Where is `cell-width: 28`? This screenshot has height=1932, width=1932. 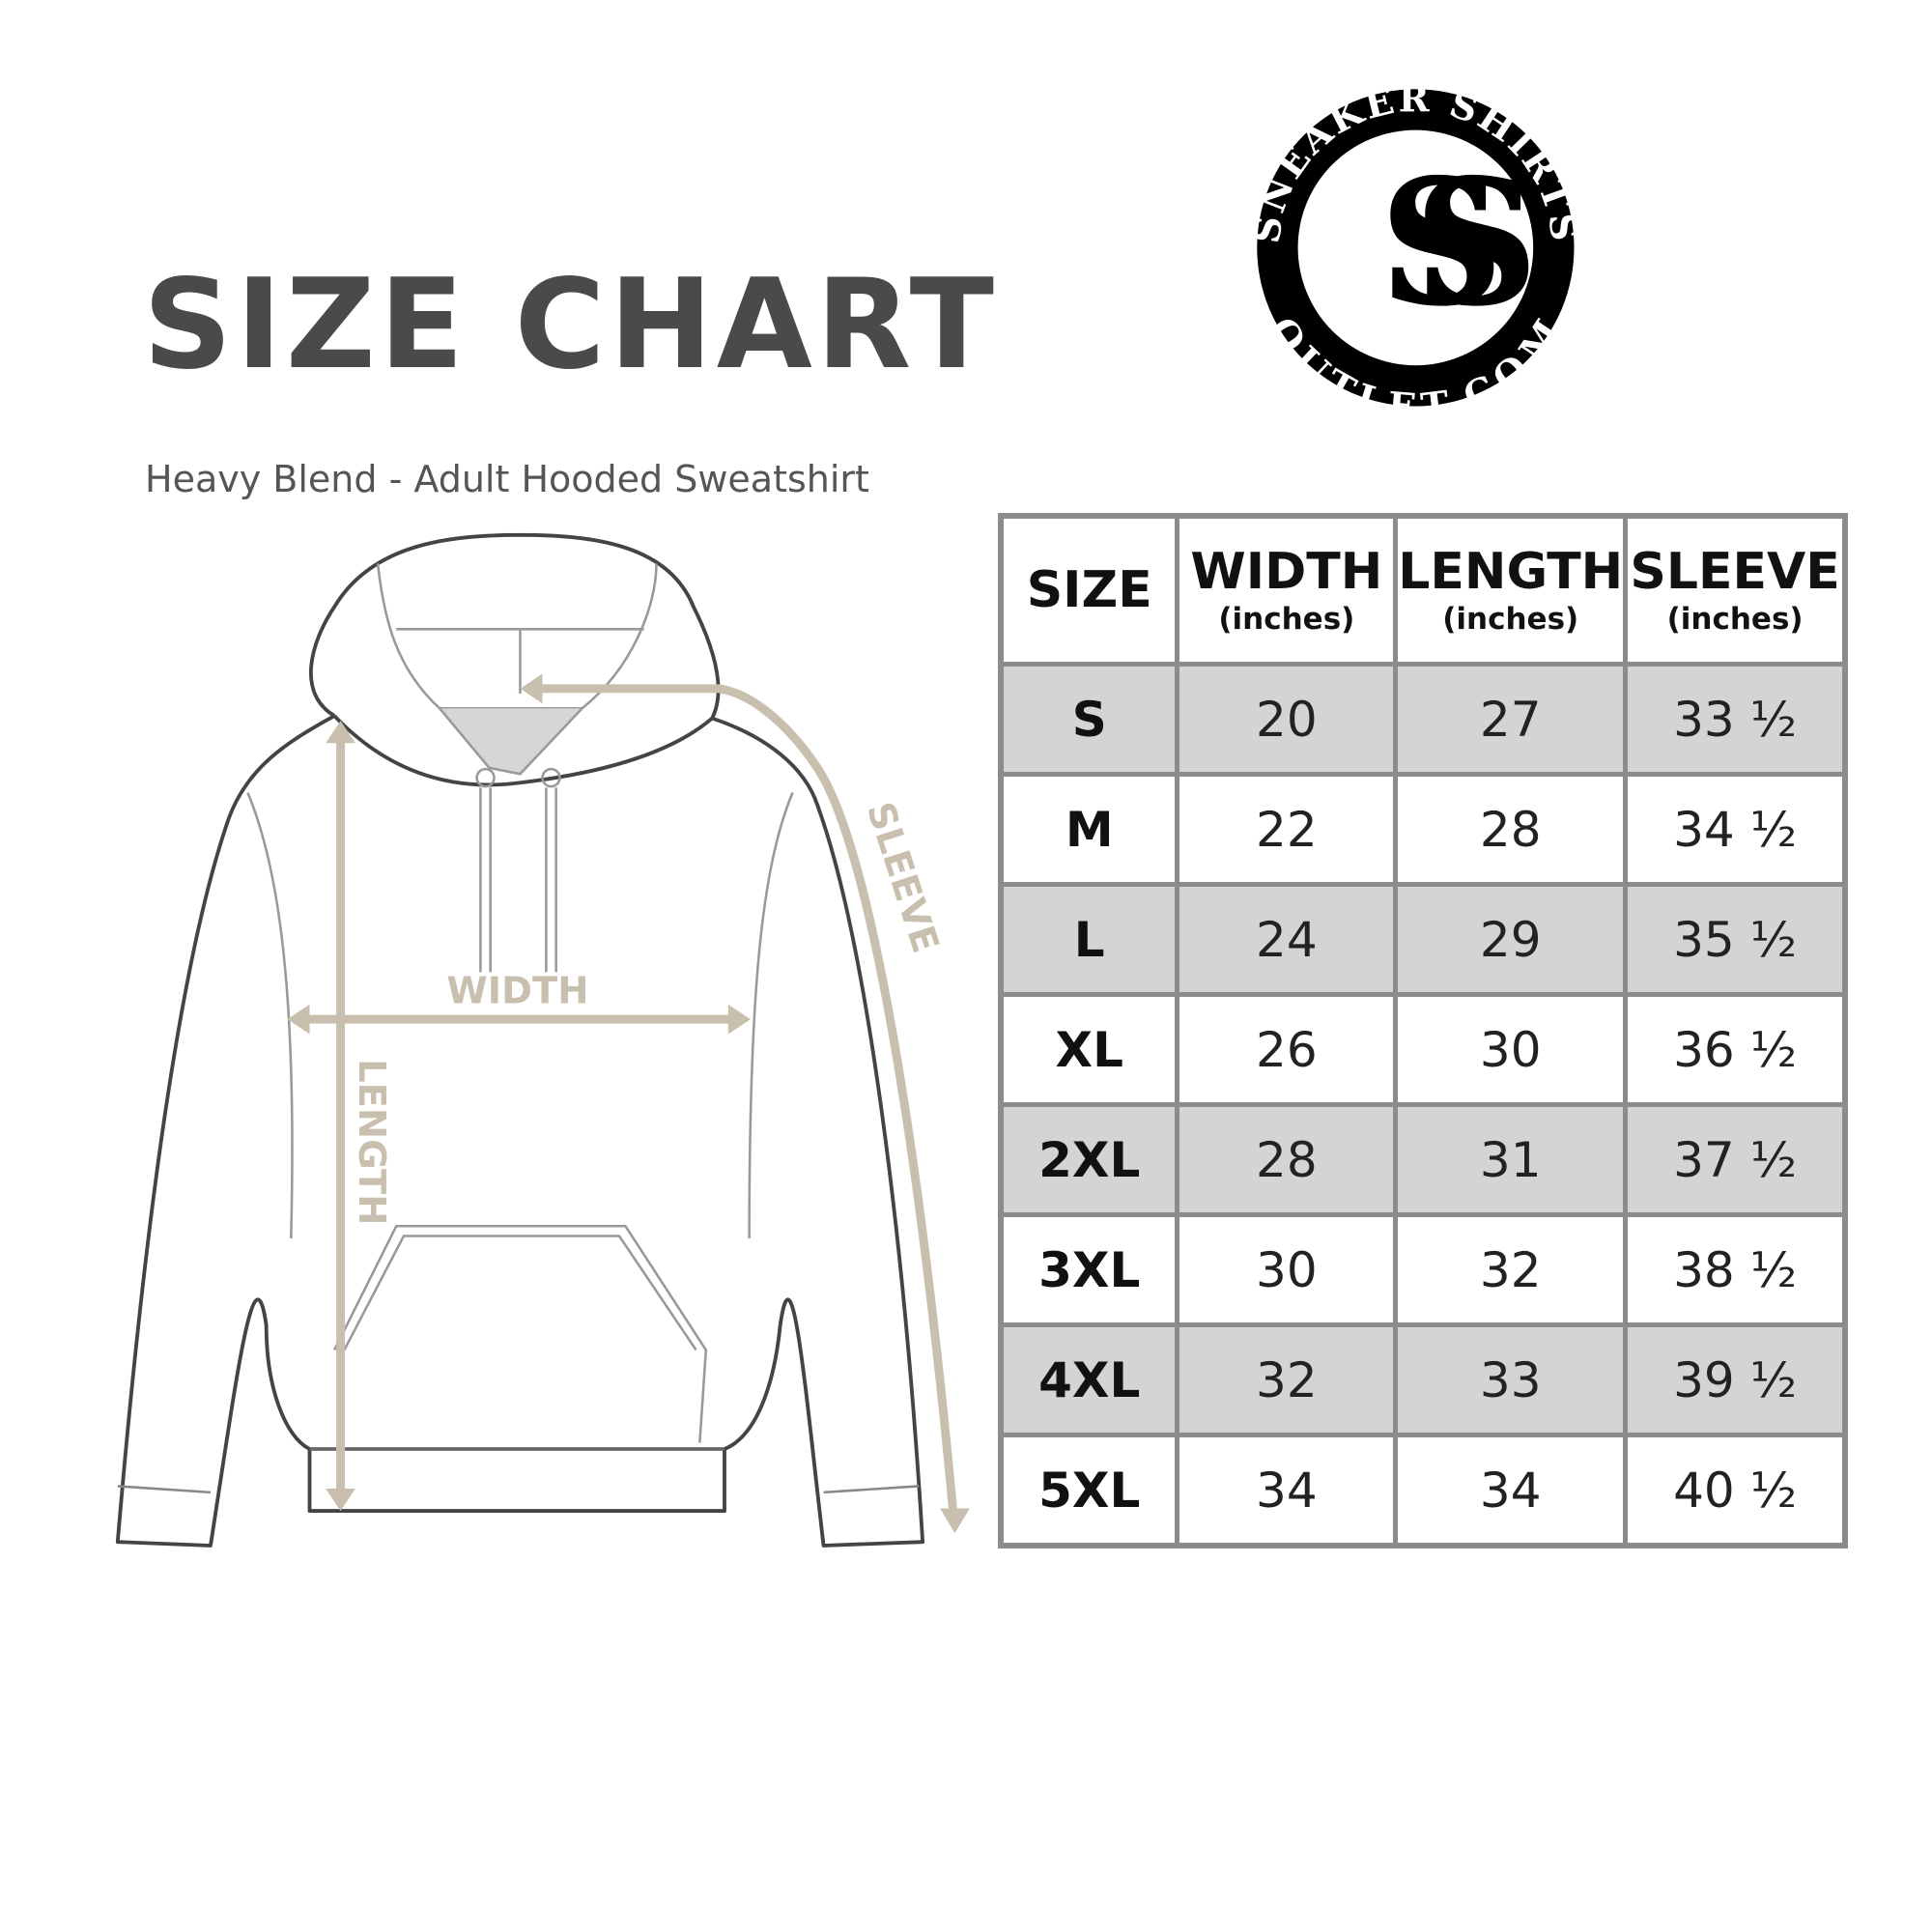
cell-width: 28 is located at coordinates (1287, 1159).